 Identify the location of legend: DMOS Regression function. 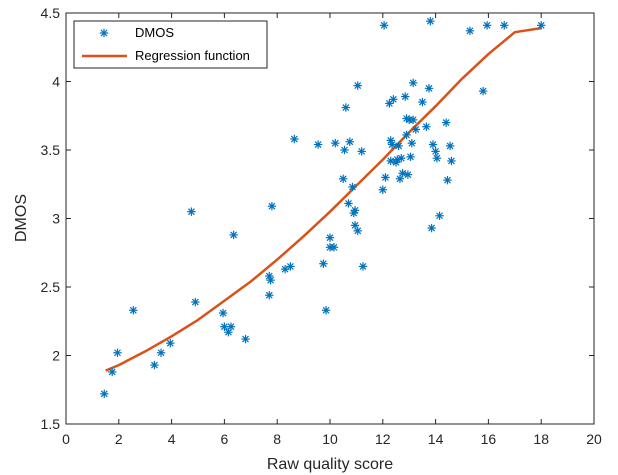
(170, 44).